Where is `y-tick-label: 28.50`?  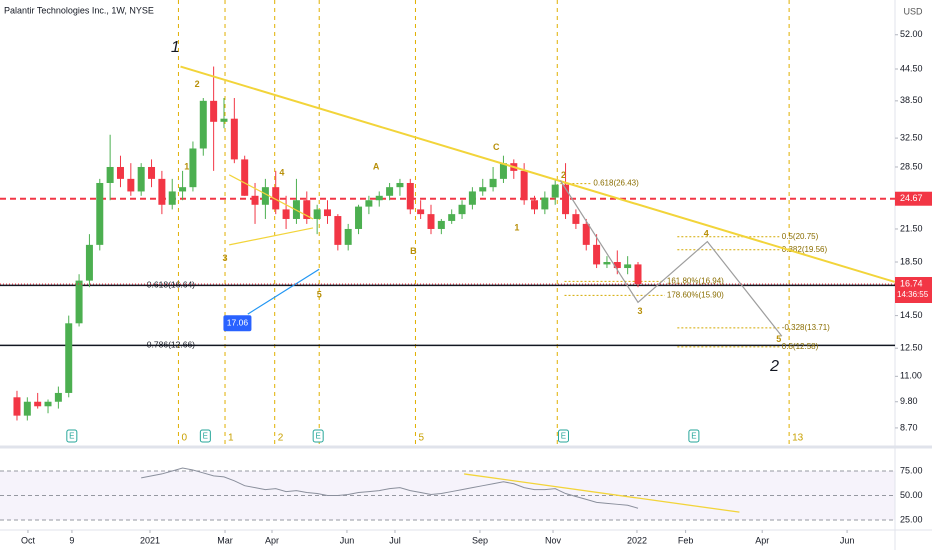 y-tick-label: 28.50 is located at coordinates (911, 166).